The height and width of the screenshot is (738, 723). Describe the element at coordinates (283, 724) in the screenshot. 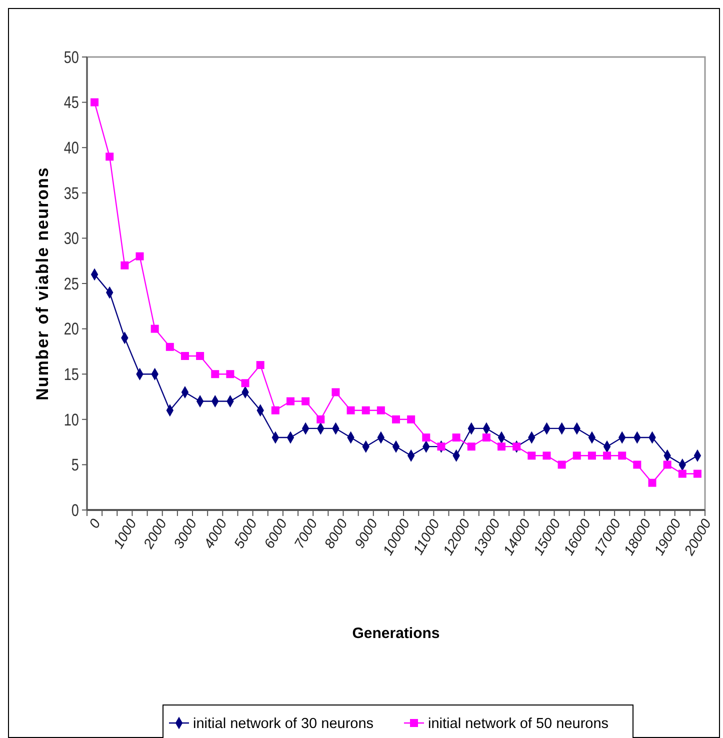

I see `legend-label: initial network of 30 neurons` at that location.